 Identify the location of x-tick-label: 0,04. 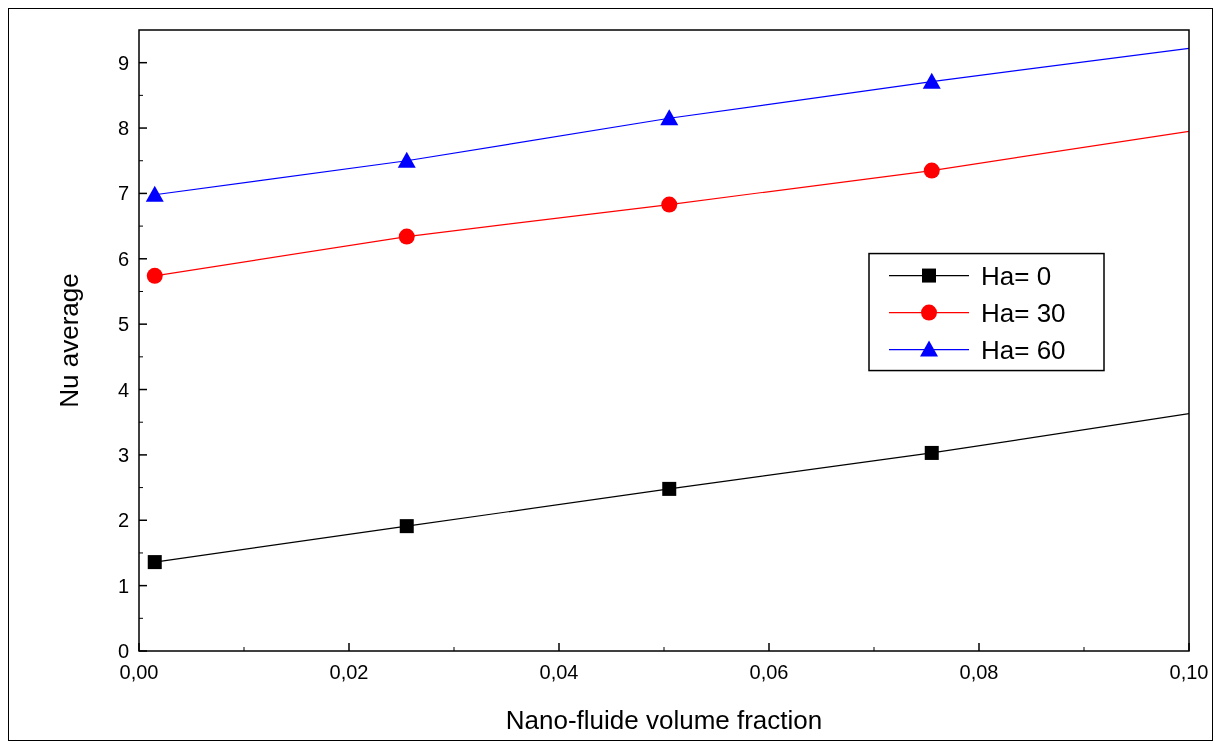
(559, 672).